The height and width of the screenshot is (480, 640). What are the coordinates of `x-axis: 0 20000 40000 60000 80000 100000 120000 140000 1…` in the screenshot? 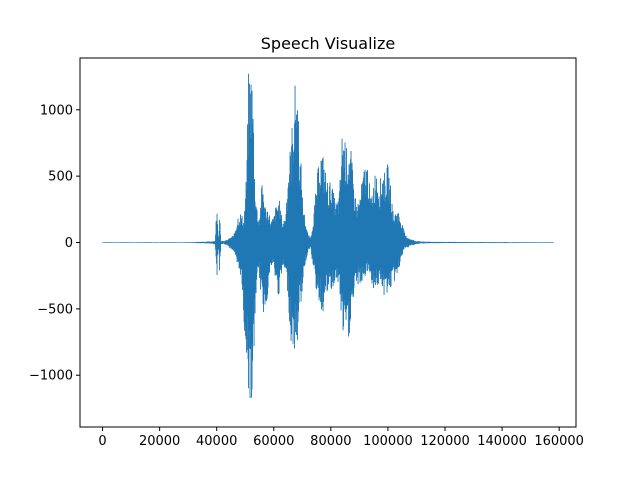 It's located at (341, 438).